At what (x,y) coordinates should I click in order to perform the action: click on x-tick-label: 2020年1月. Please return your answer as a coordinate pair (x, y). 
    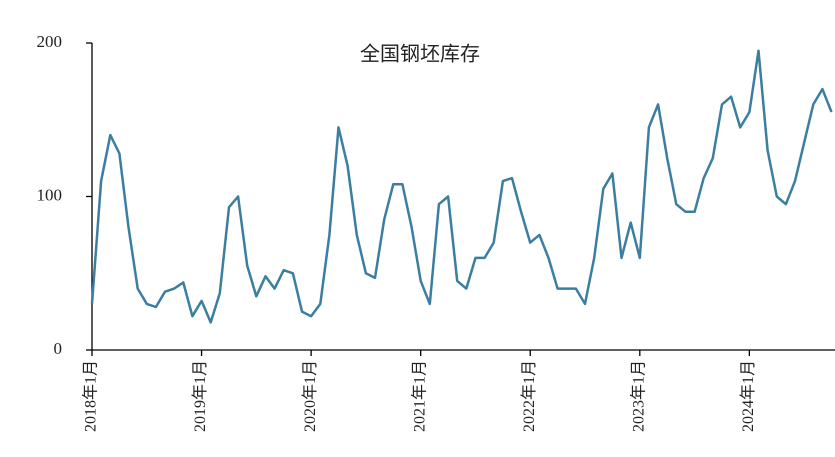
    Looking at the image, I should click on (310, 396).